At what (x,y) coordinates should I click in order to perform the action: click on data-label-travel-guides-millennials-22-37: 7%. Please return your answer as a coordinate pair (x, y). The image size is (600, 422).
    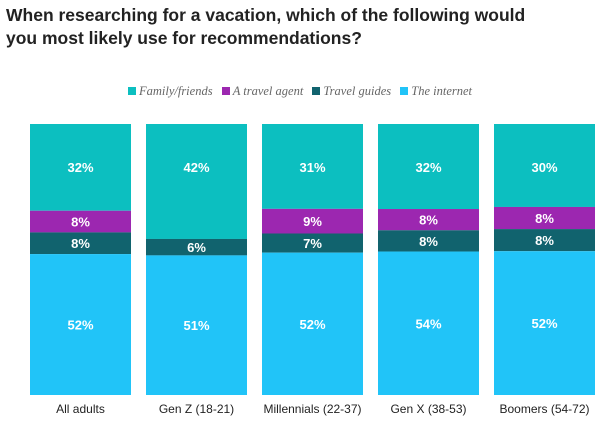
    Looking at the image, I should click on (312, 243).